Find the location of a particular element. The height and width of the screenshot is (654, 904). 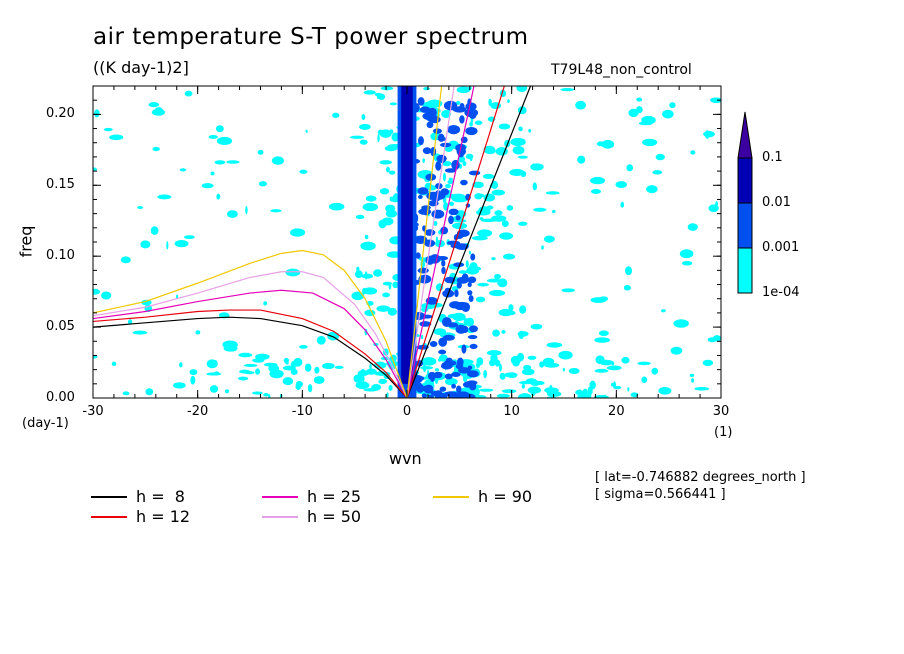

y-tick-label: 0.20 is located at coordinates (60, 114).